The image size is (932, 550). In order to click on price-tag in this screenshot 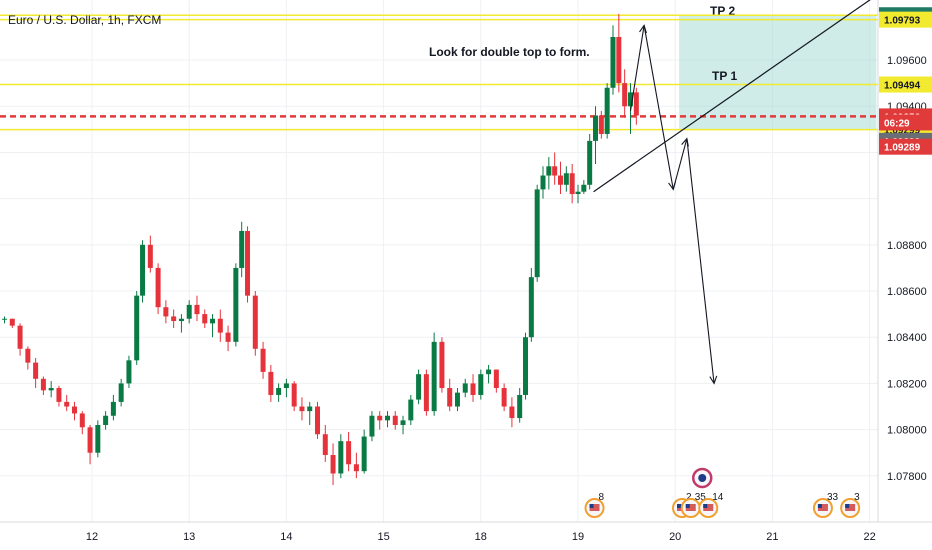, I will do `click(905, 122)`.